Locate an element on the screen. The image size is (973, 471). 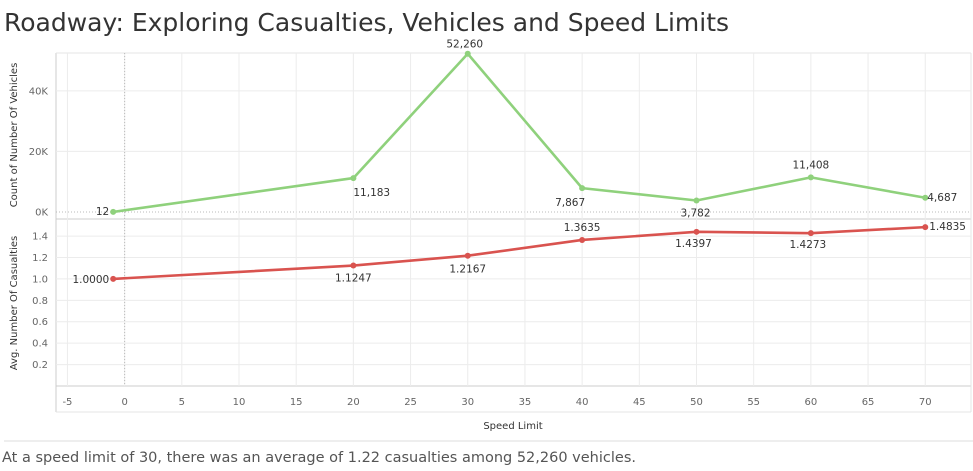
y-tick-label-bottom: 1.2 is located at coordinates (40, 258).